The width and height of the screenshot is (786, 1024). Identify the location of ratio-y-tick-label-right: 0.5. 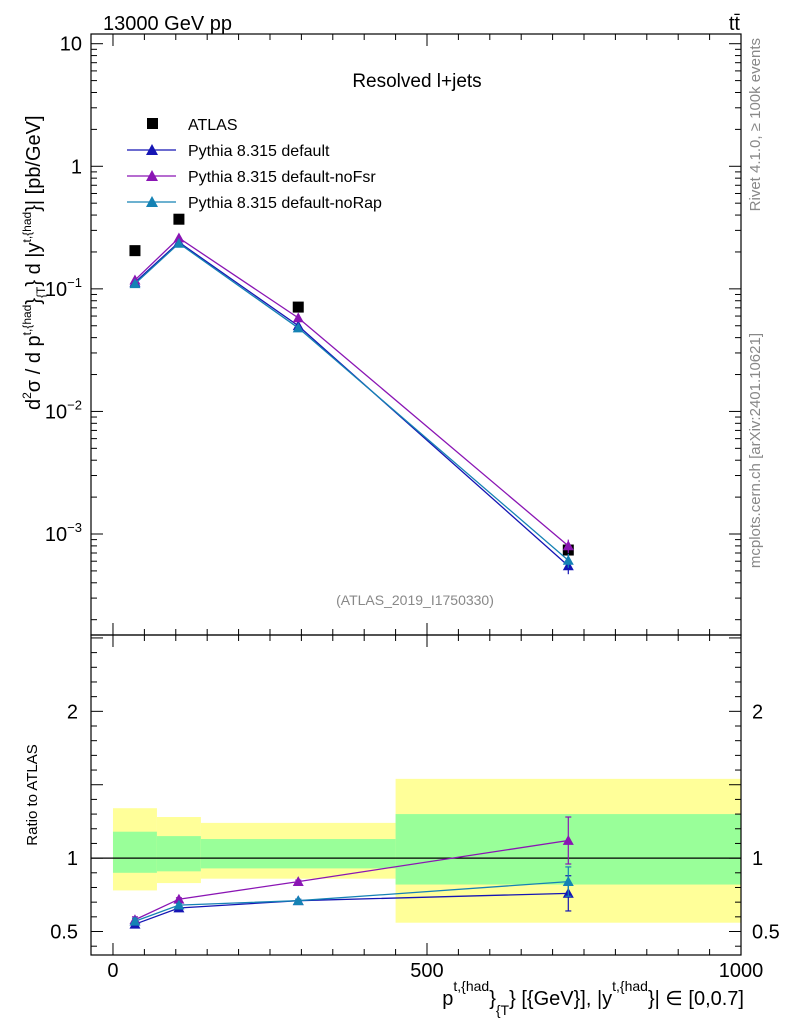
(766, 933).